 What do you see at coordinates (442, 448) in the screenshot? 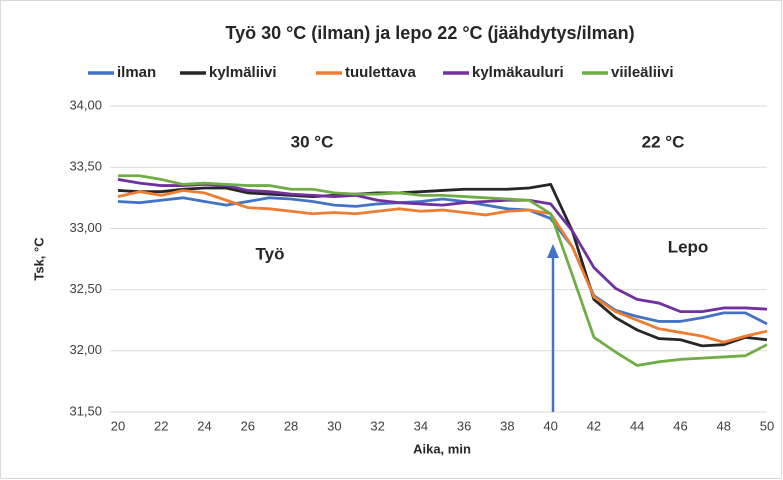
I see `x-axis-title: Aika, min` at bounding box center [442, 448].